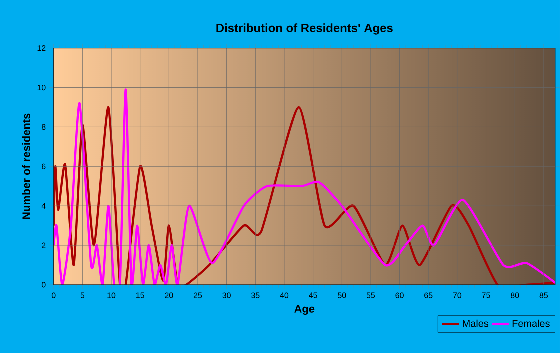 The width and height of the screenshot is (560, 353). I want to click on chart-title: Distribution of Residents' Ages, so click(304, 29).